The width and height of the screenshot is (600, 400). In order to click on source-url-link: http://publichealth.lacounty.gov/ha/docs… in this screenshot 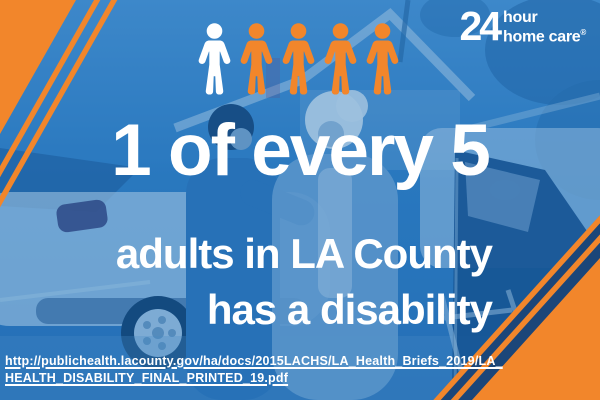, I will do `click(254, 370)`.